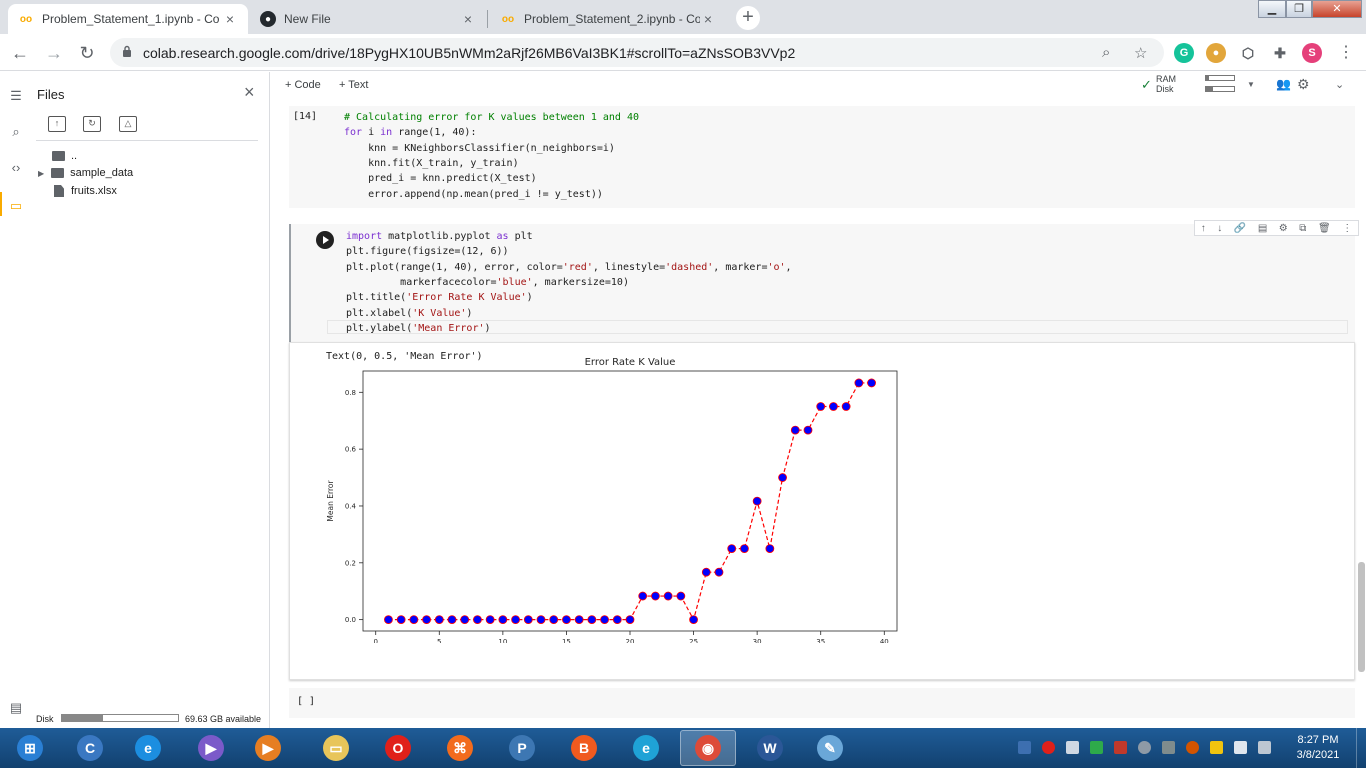  Describe the element at coordinates (440, 179) in the screenshot. I see `code-line: pred_i = knn.predict(X_test)` at that location.